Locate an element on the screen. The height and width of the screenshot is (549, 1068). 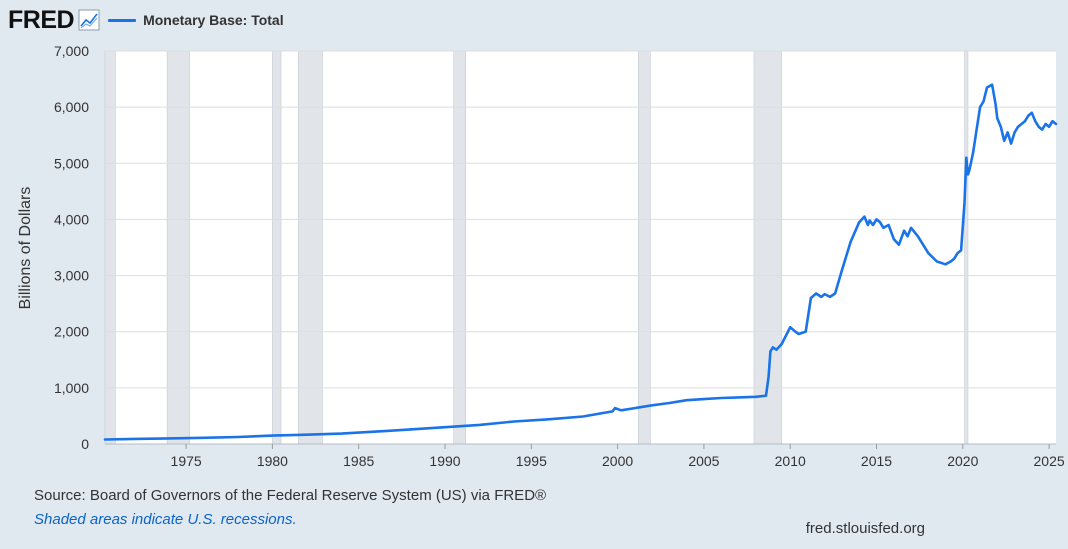
x-tick-label: 2005 is located at coordinates (703, 461).